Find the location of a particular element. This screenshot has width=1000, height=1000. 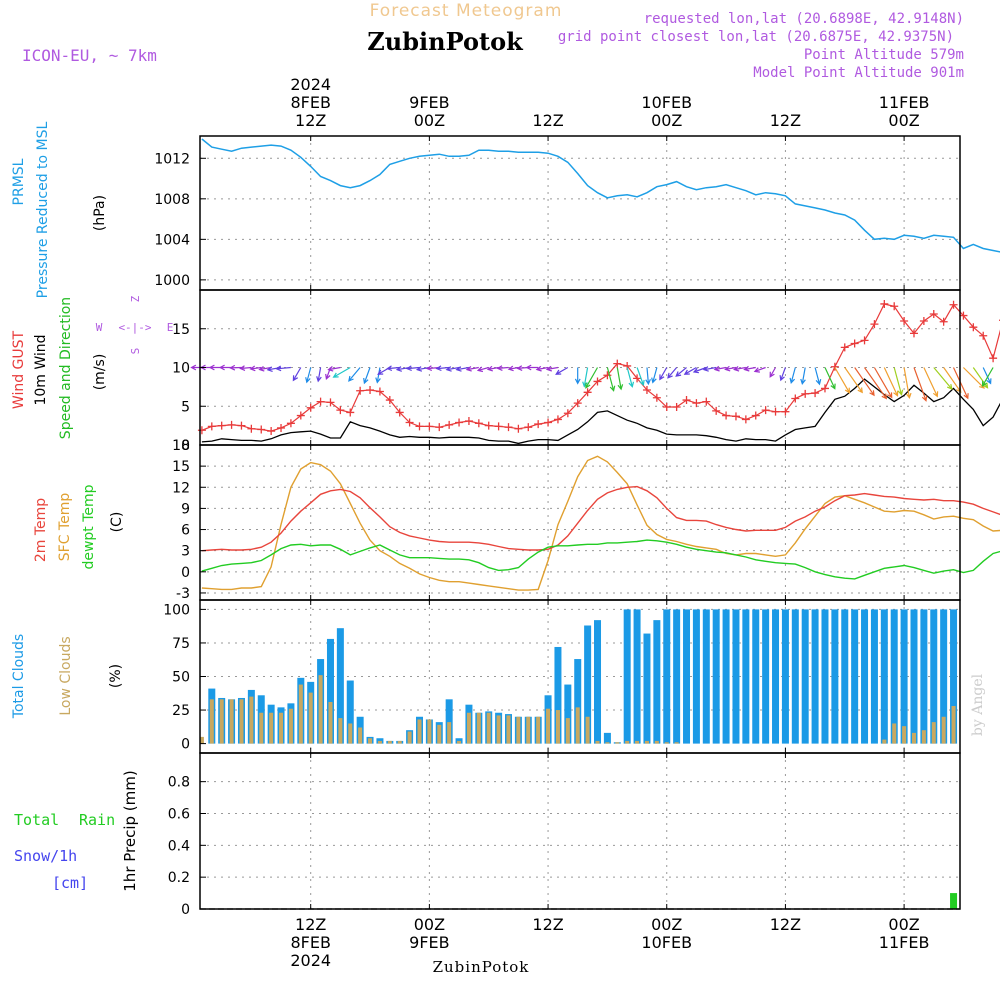

requested-coords: requested lon,lat (20.6898E, 42.9148N) is located at coordinates (804, 19).